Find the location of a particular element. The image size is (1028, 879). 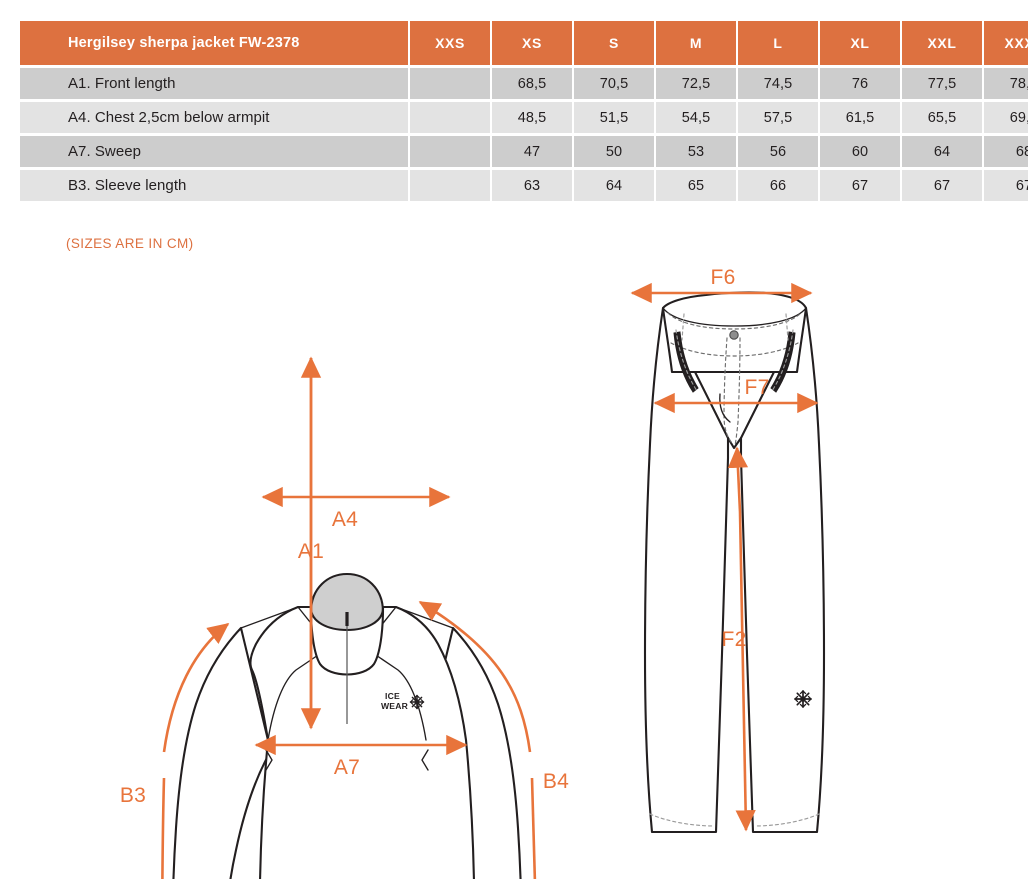

measurement-cell: 70,5 is located at coordinates (614, 83).